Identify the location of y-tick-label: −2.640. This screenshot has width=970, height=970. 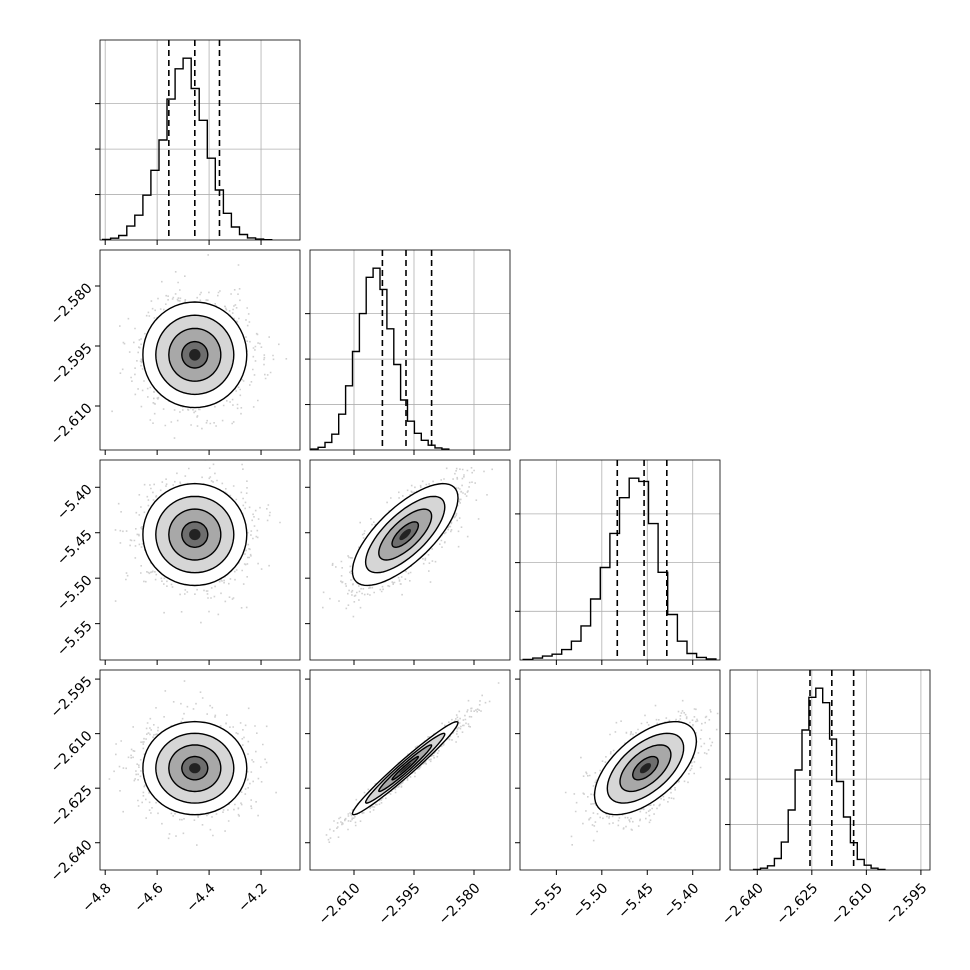
(72, 861).